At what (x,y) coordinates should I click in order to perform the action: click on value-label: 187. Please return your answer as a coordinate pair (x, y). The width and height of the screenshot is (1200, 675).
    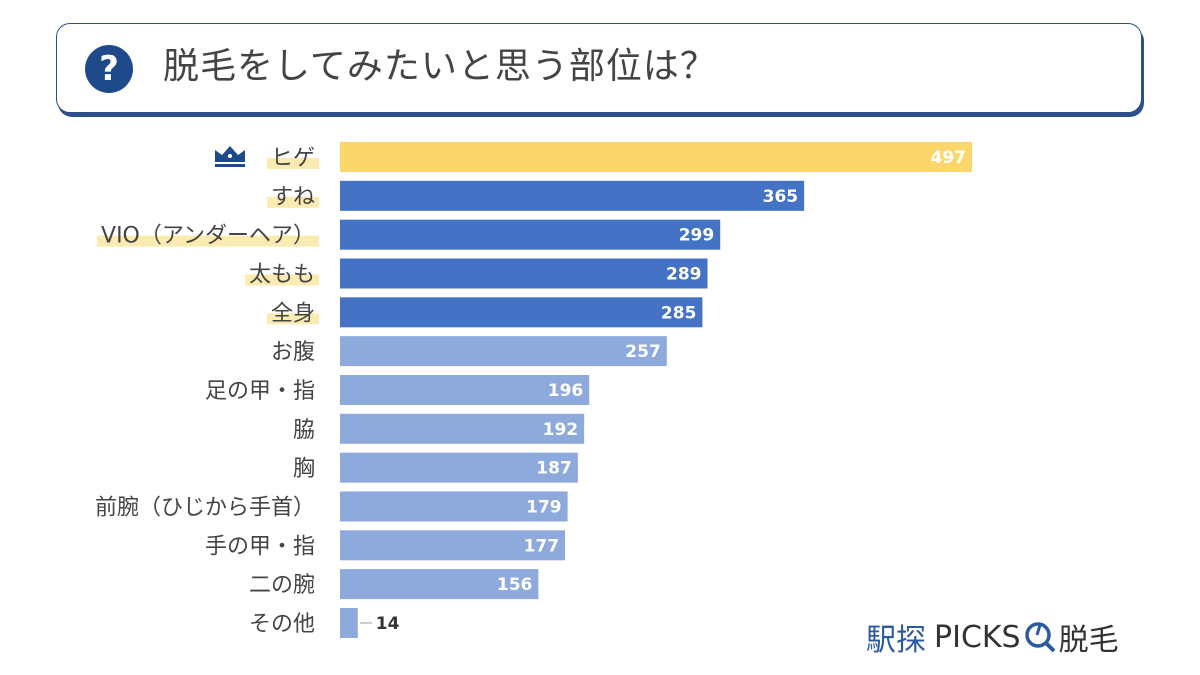
    Looking at the image, I should click on (554, 469).